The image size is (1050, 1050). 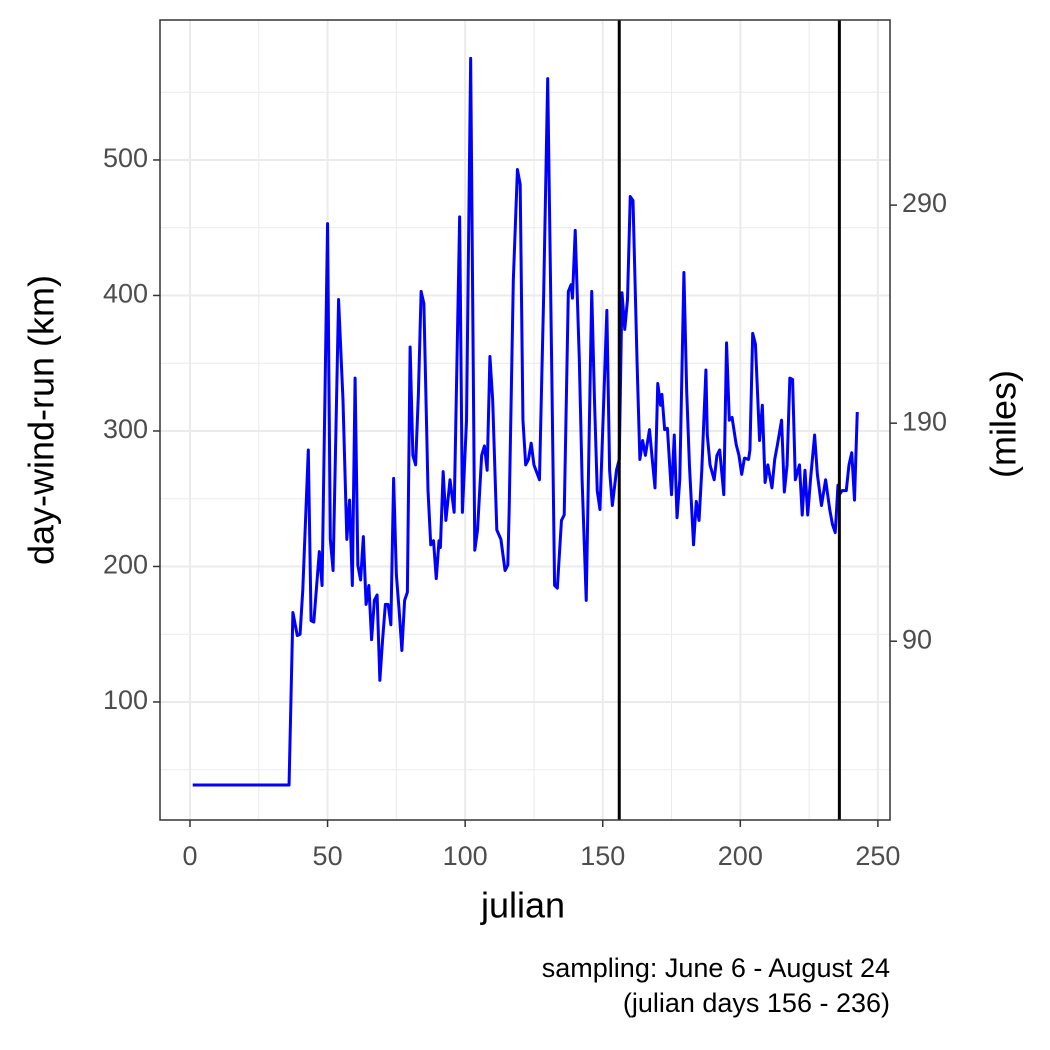 I want to click on x-tick-label: 250, so click(x=877, y=856).